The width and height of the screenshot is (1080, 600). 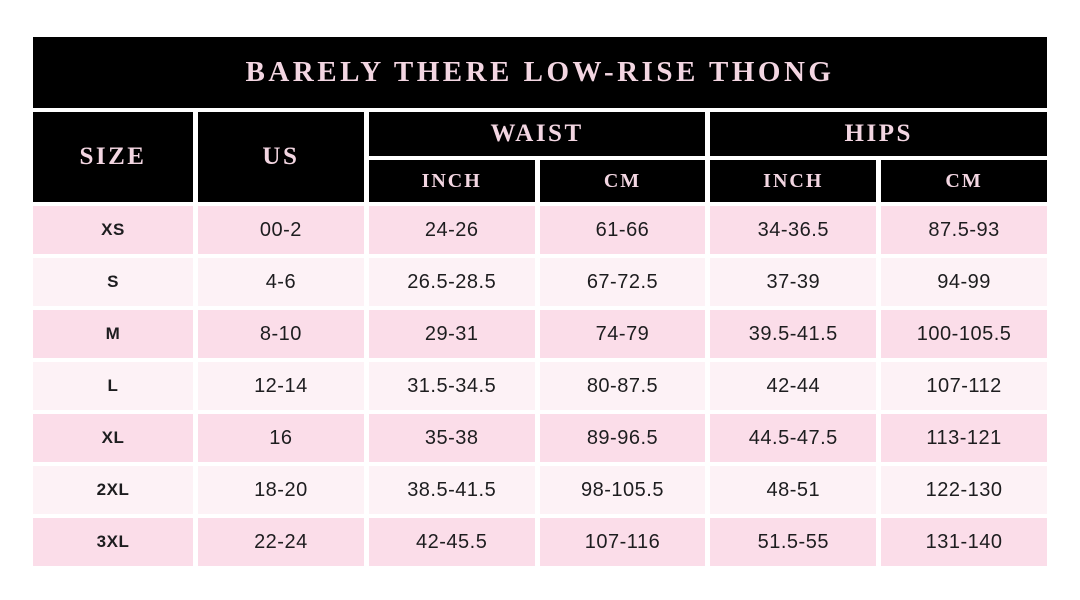 I want to click on title-row: BARELY THERE LOW-RISE THONG, so click(x=540, y=72).